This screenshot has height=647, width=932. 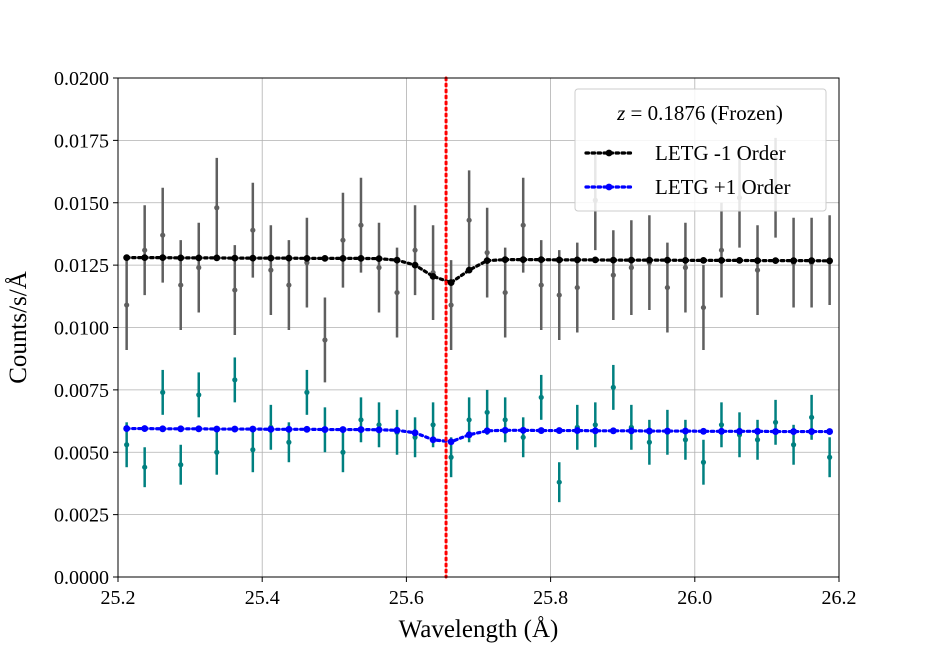 I want to click on y-tick-label: 0.0150, so click(x=81, y=204).